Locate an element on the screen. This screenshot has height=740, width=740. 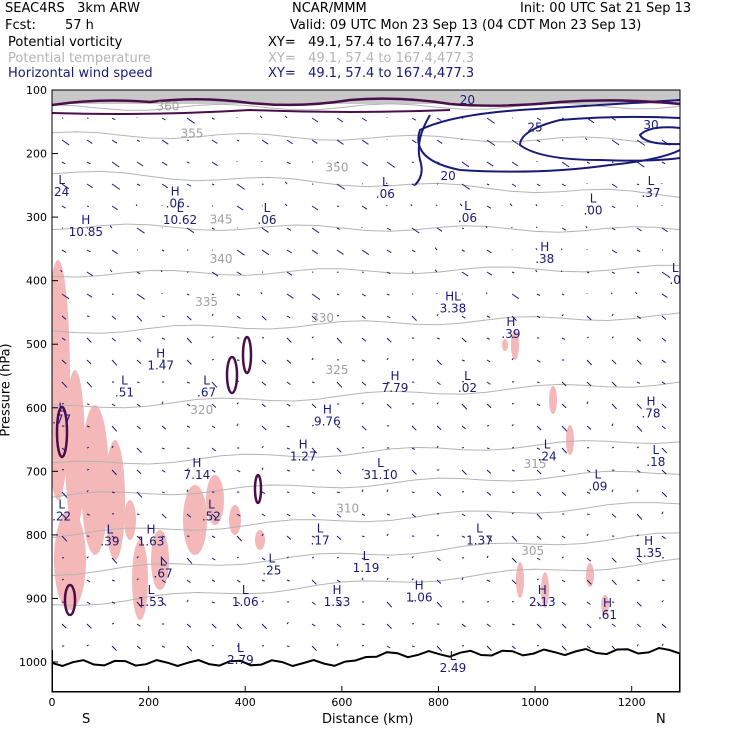
pv-contour-tropopause is located at coordinates (366, 102).